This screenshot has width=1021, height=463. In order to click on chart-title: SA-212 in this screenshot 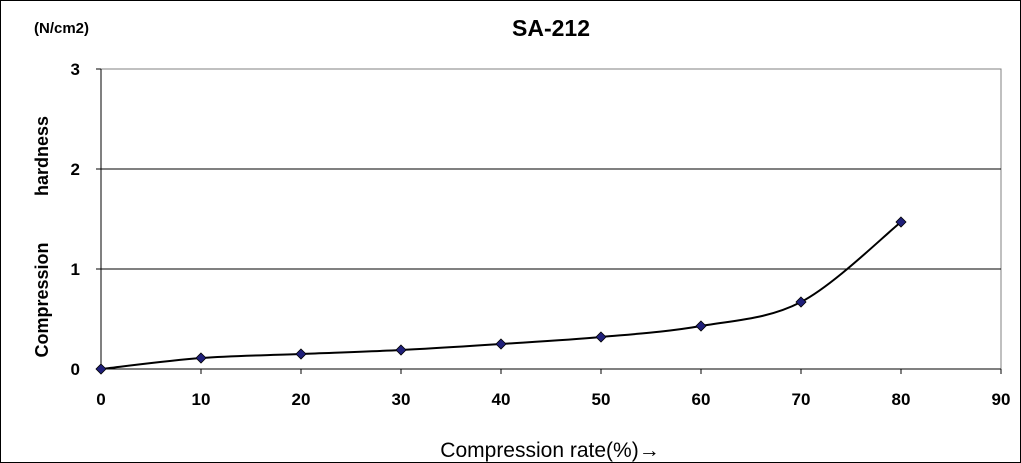, I will do `click(551, 28)`.